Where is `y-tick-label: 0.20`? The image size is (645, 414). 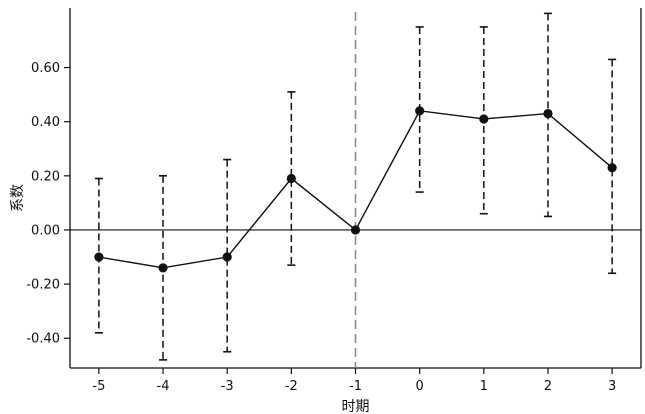
y-tick-label: 0.20 is located at coordinates (45, 176).